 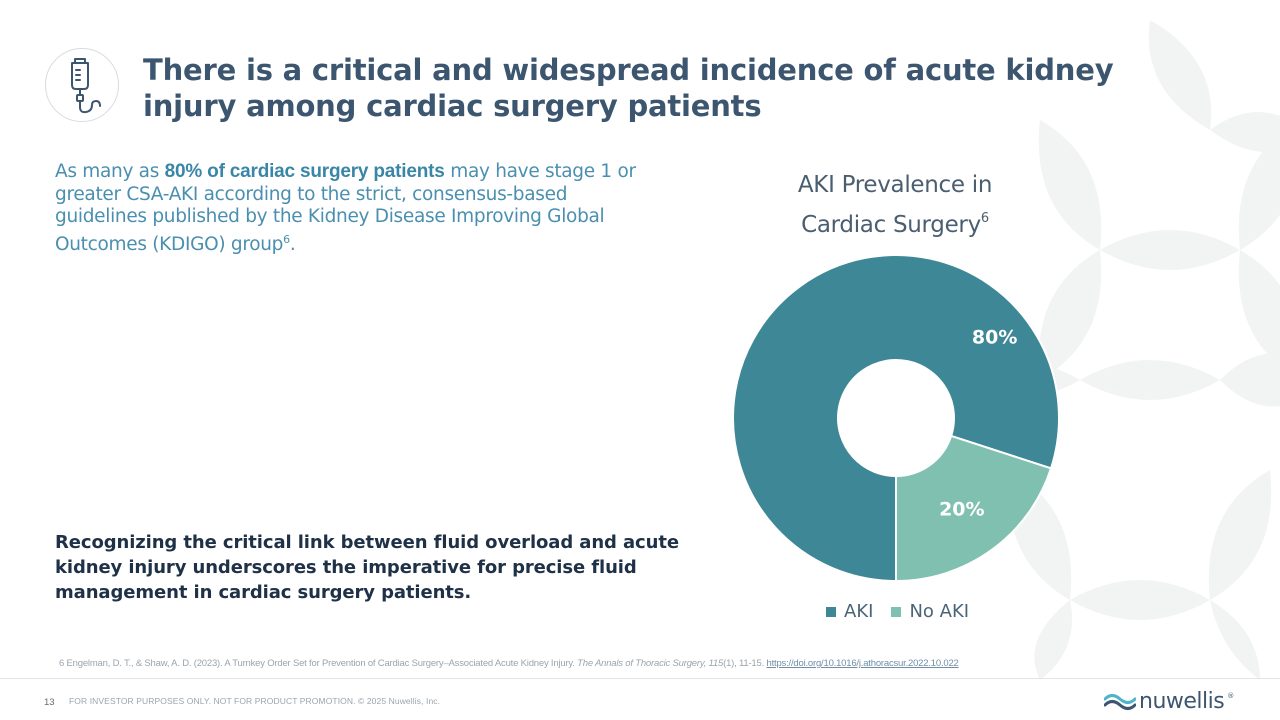 I want to click on iv-drip-bag-icon, so click(x=82, y=85).